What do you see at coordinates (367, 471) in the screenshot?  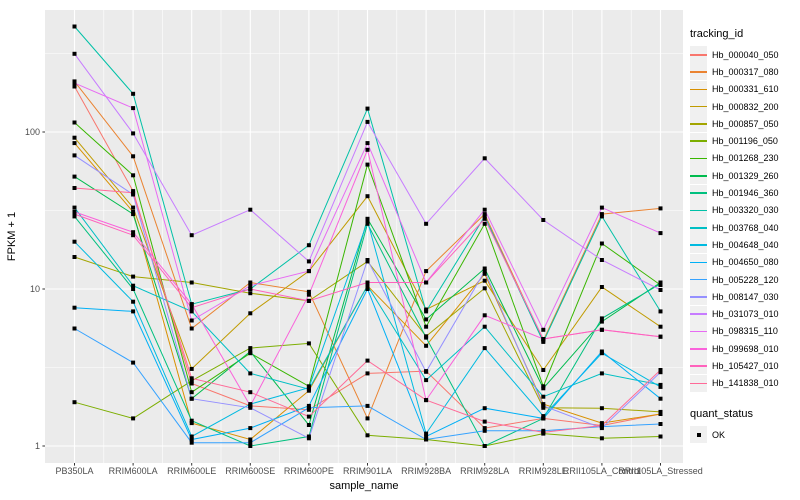 I see `x-tick-label: RRIM901LA` at bounding box center [367, 471].